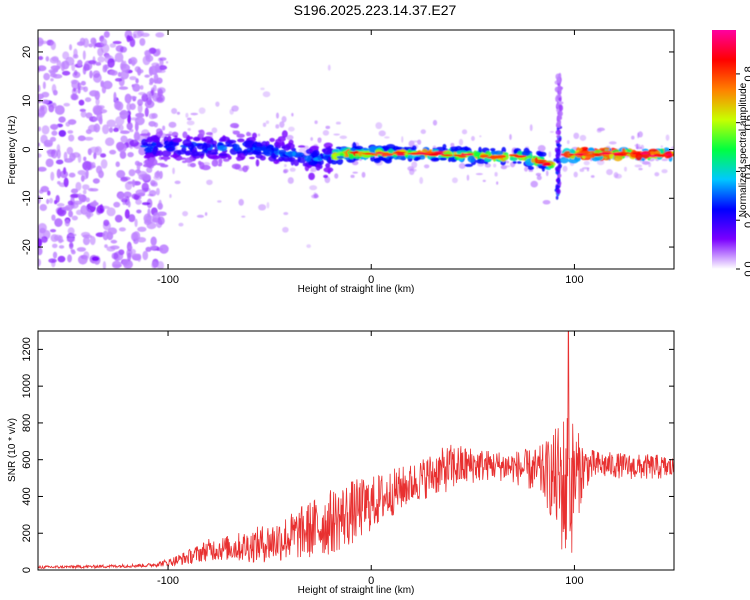 This screenshot has width=750, height=600. Describe the element at coordinates (371, 581) in the screenshot. I see `x-tick-label: 0` at that location.